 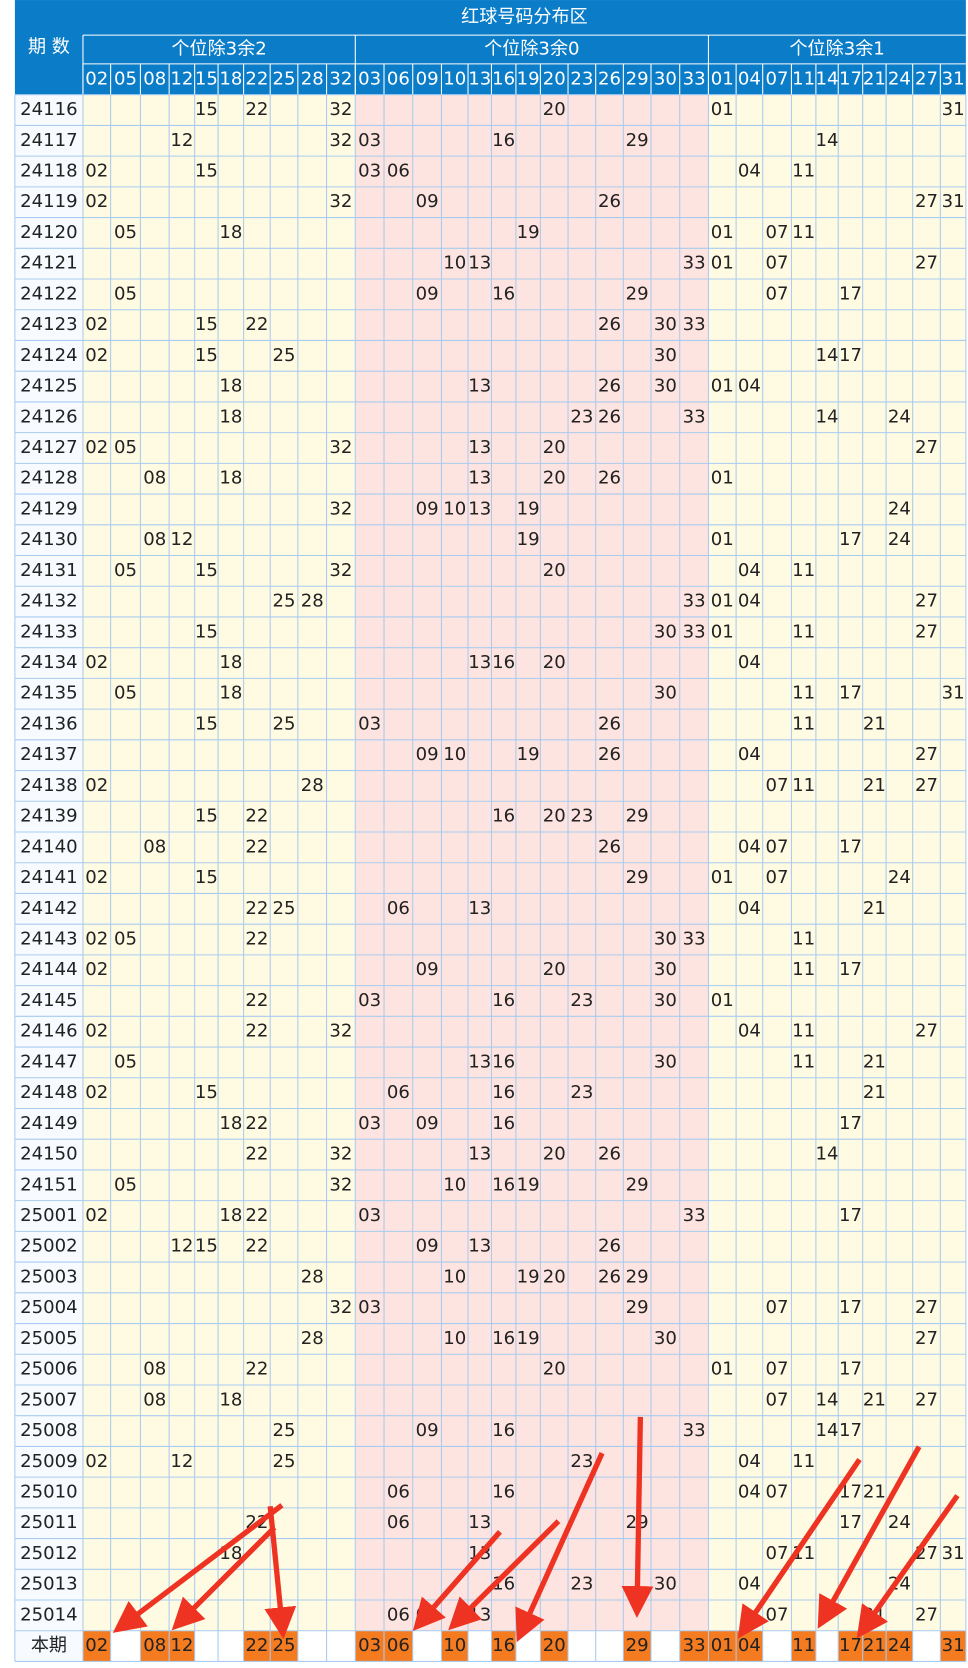 What do you see at coordinates (479, 478) in the screenshot?
I see `drawn-number: 13` at bounding box center [479, 478].